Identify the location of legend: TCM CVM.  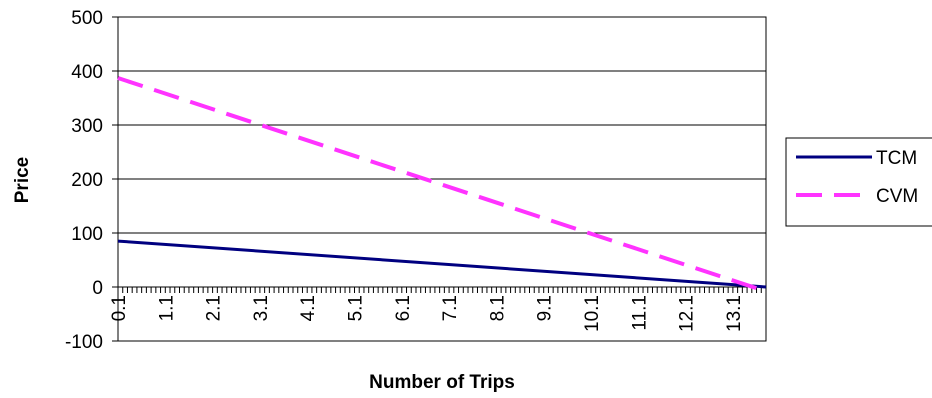
(858, 182).